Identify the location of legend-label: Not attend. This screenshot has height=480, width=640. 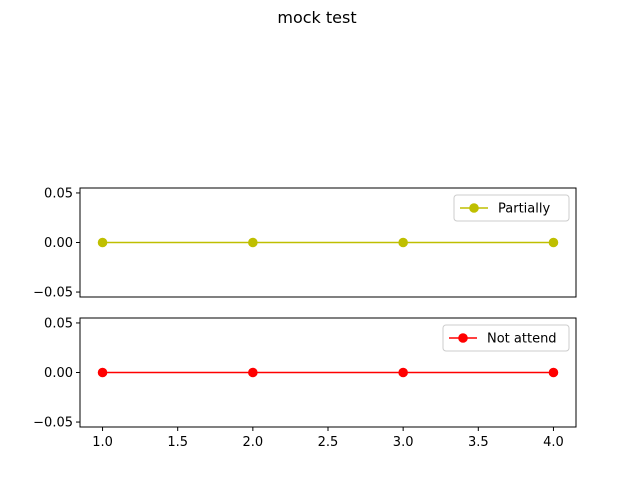
(522, 339).